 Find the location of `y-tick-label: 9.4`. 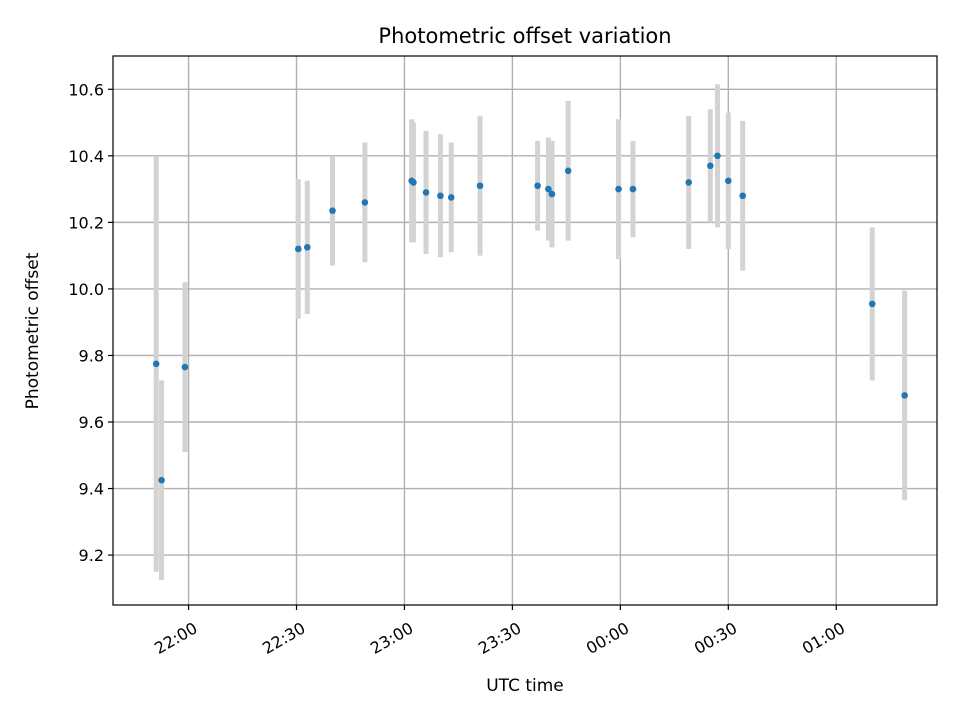

y-tick-label: 9.4 is located at coordinates (91, 489).